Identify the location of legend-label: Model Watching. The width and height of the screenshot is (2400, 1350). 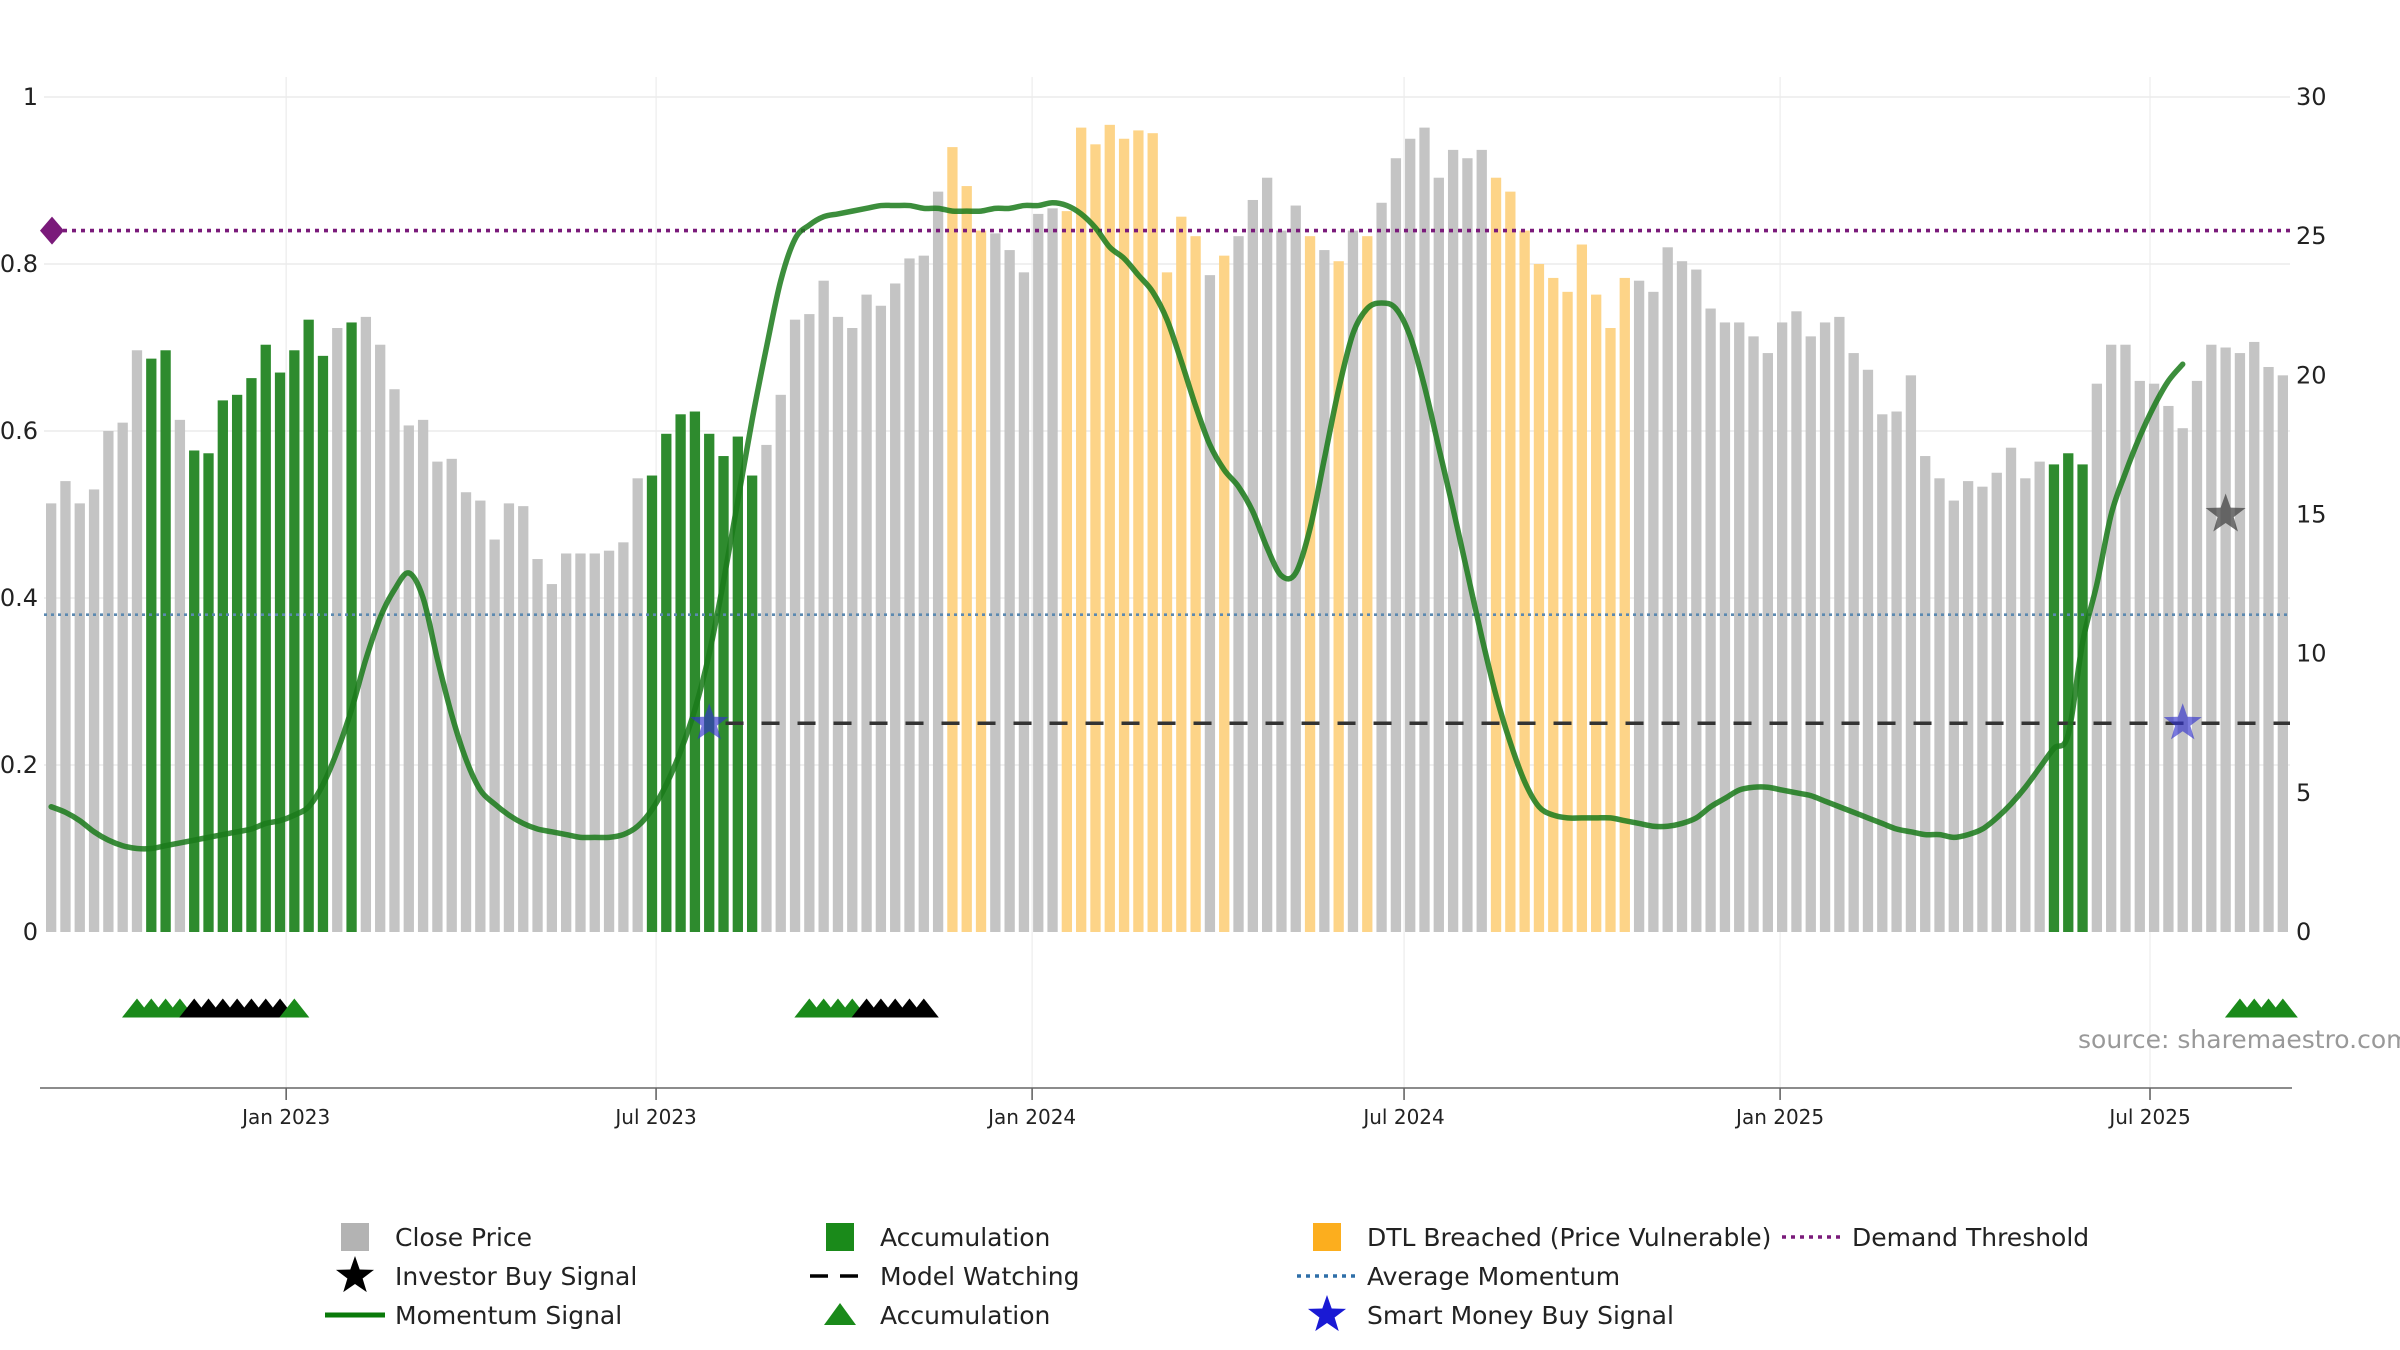
(980, 1276).